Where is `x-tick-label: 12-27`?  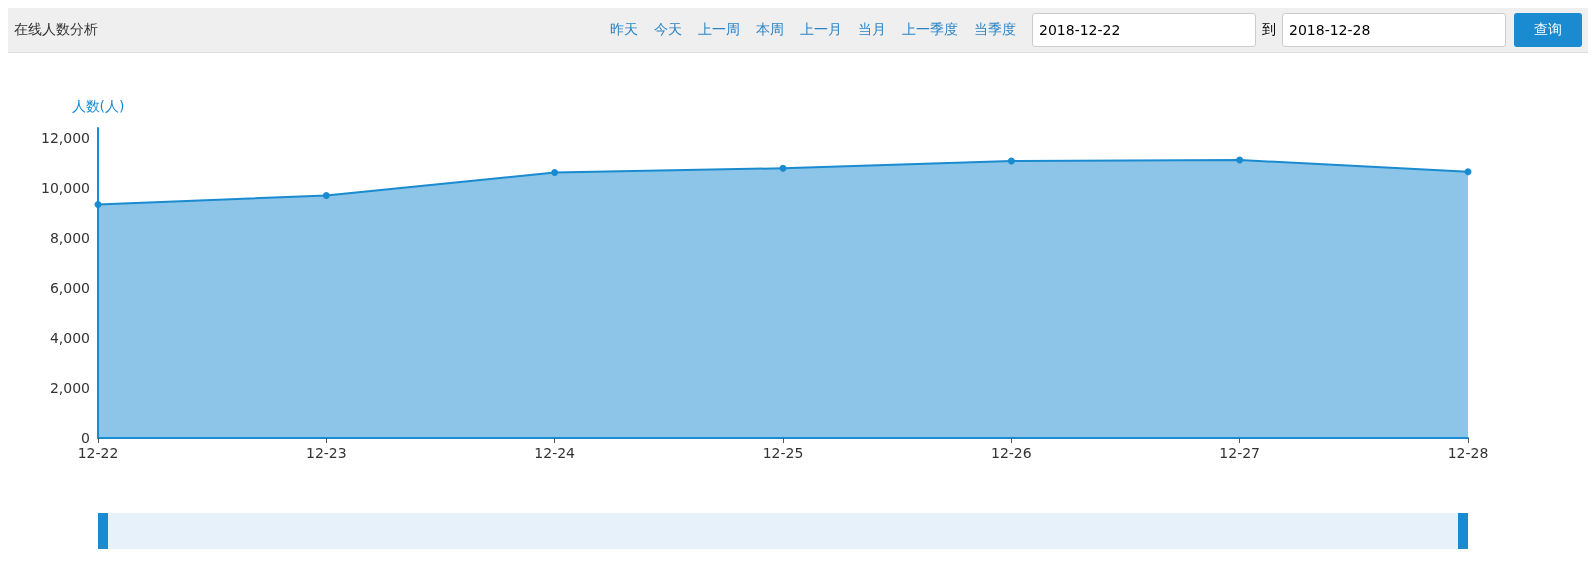 x-tick-label: 12-27 is located at coordinates (1240, 453).